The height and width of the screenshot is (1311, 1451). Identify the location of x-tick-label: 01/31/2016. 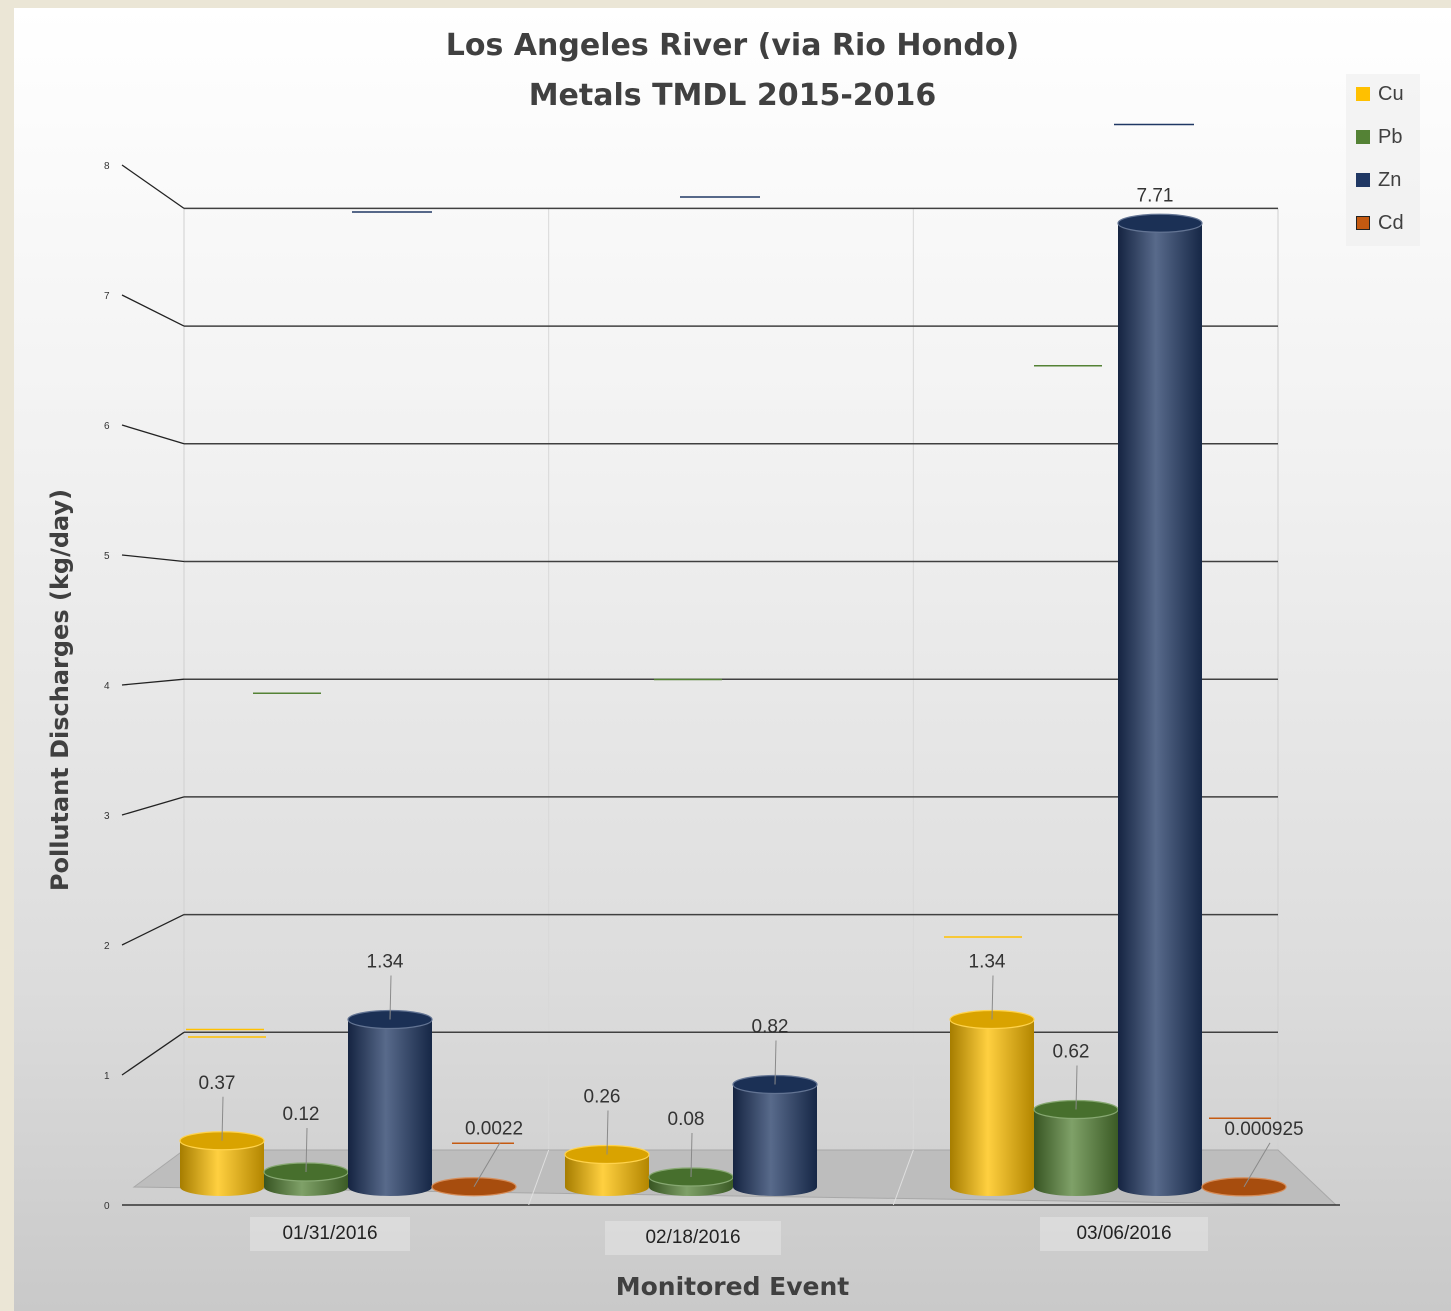
(330, 1234).